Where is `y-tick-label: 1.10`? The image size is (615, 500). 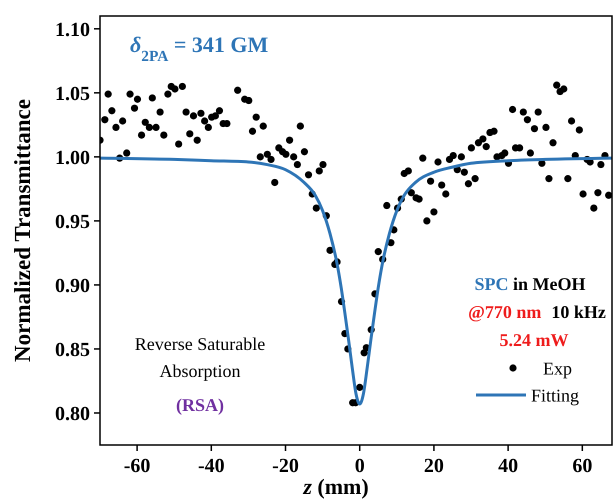
y-tick-label: 1.10 is located at coordinates (72, 29).